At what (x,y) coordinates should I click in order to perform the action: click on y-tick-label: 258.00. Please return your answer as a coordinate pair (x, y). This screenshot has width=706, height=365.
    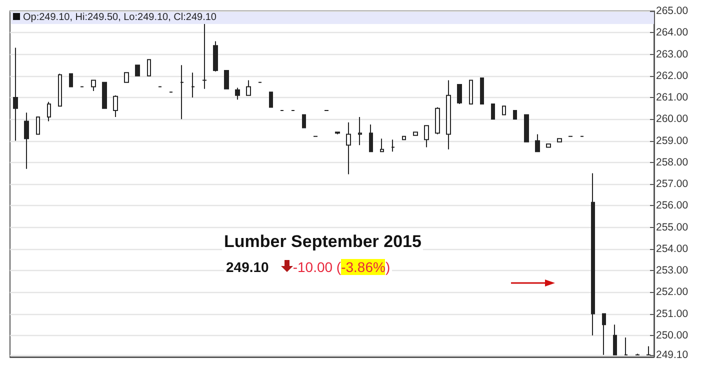
    Looking at the image, I should click on (672, 162).